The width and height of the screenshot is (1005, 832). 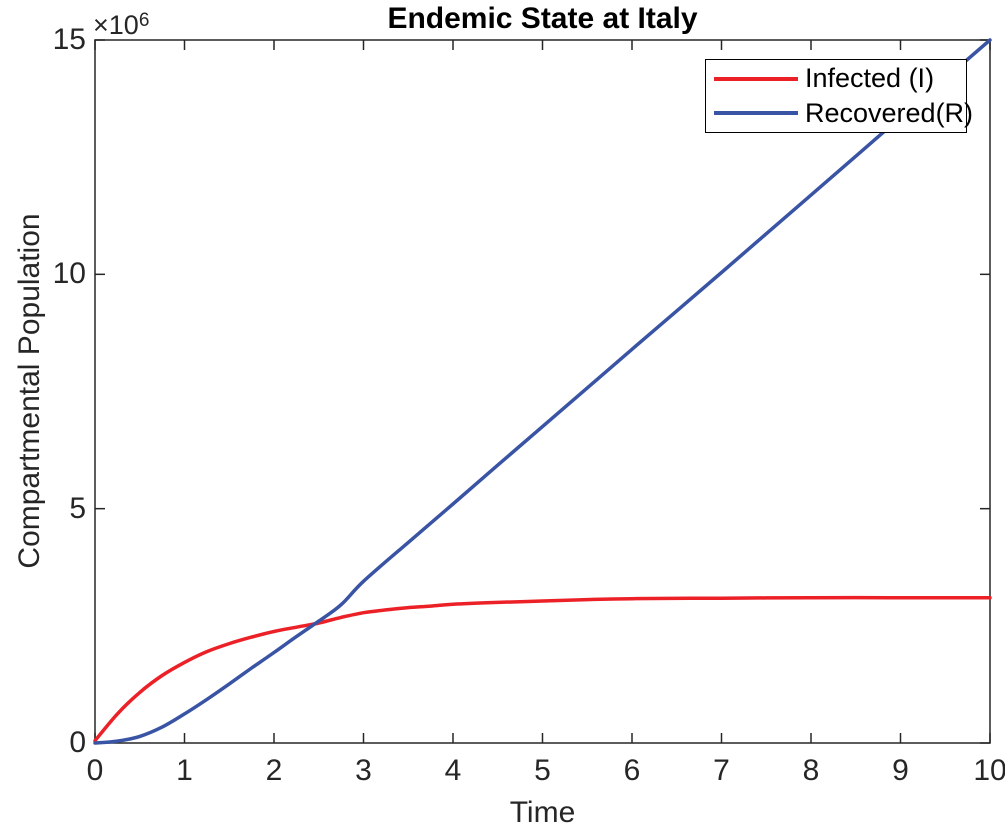 I want to click on chart-title: Endemic State at Italy, so click(x=542, y=18).